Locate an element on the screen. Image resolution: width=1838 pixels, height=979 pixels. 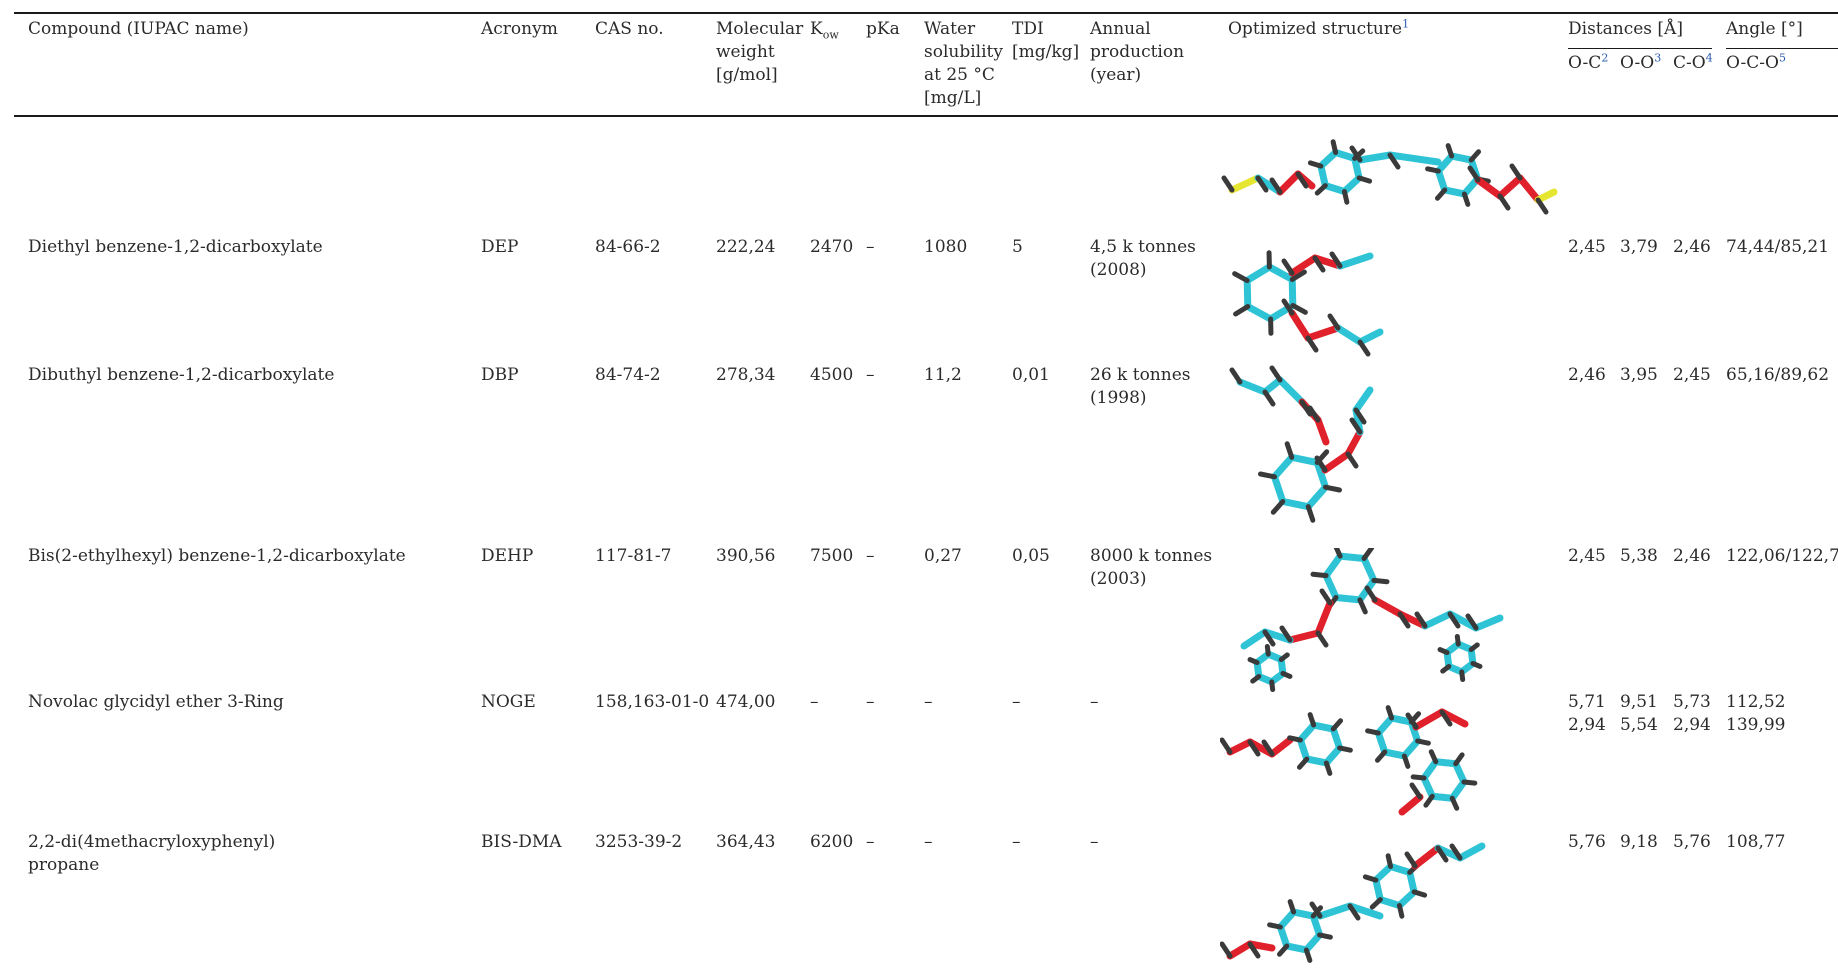
cell-mw: 364,43 is located at coordinates (746, 842).